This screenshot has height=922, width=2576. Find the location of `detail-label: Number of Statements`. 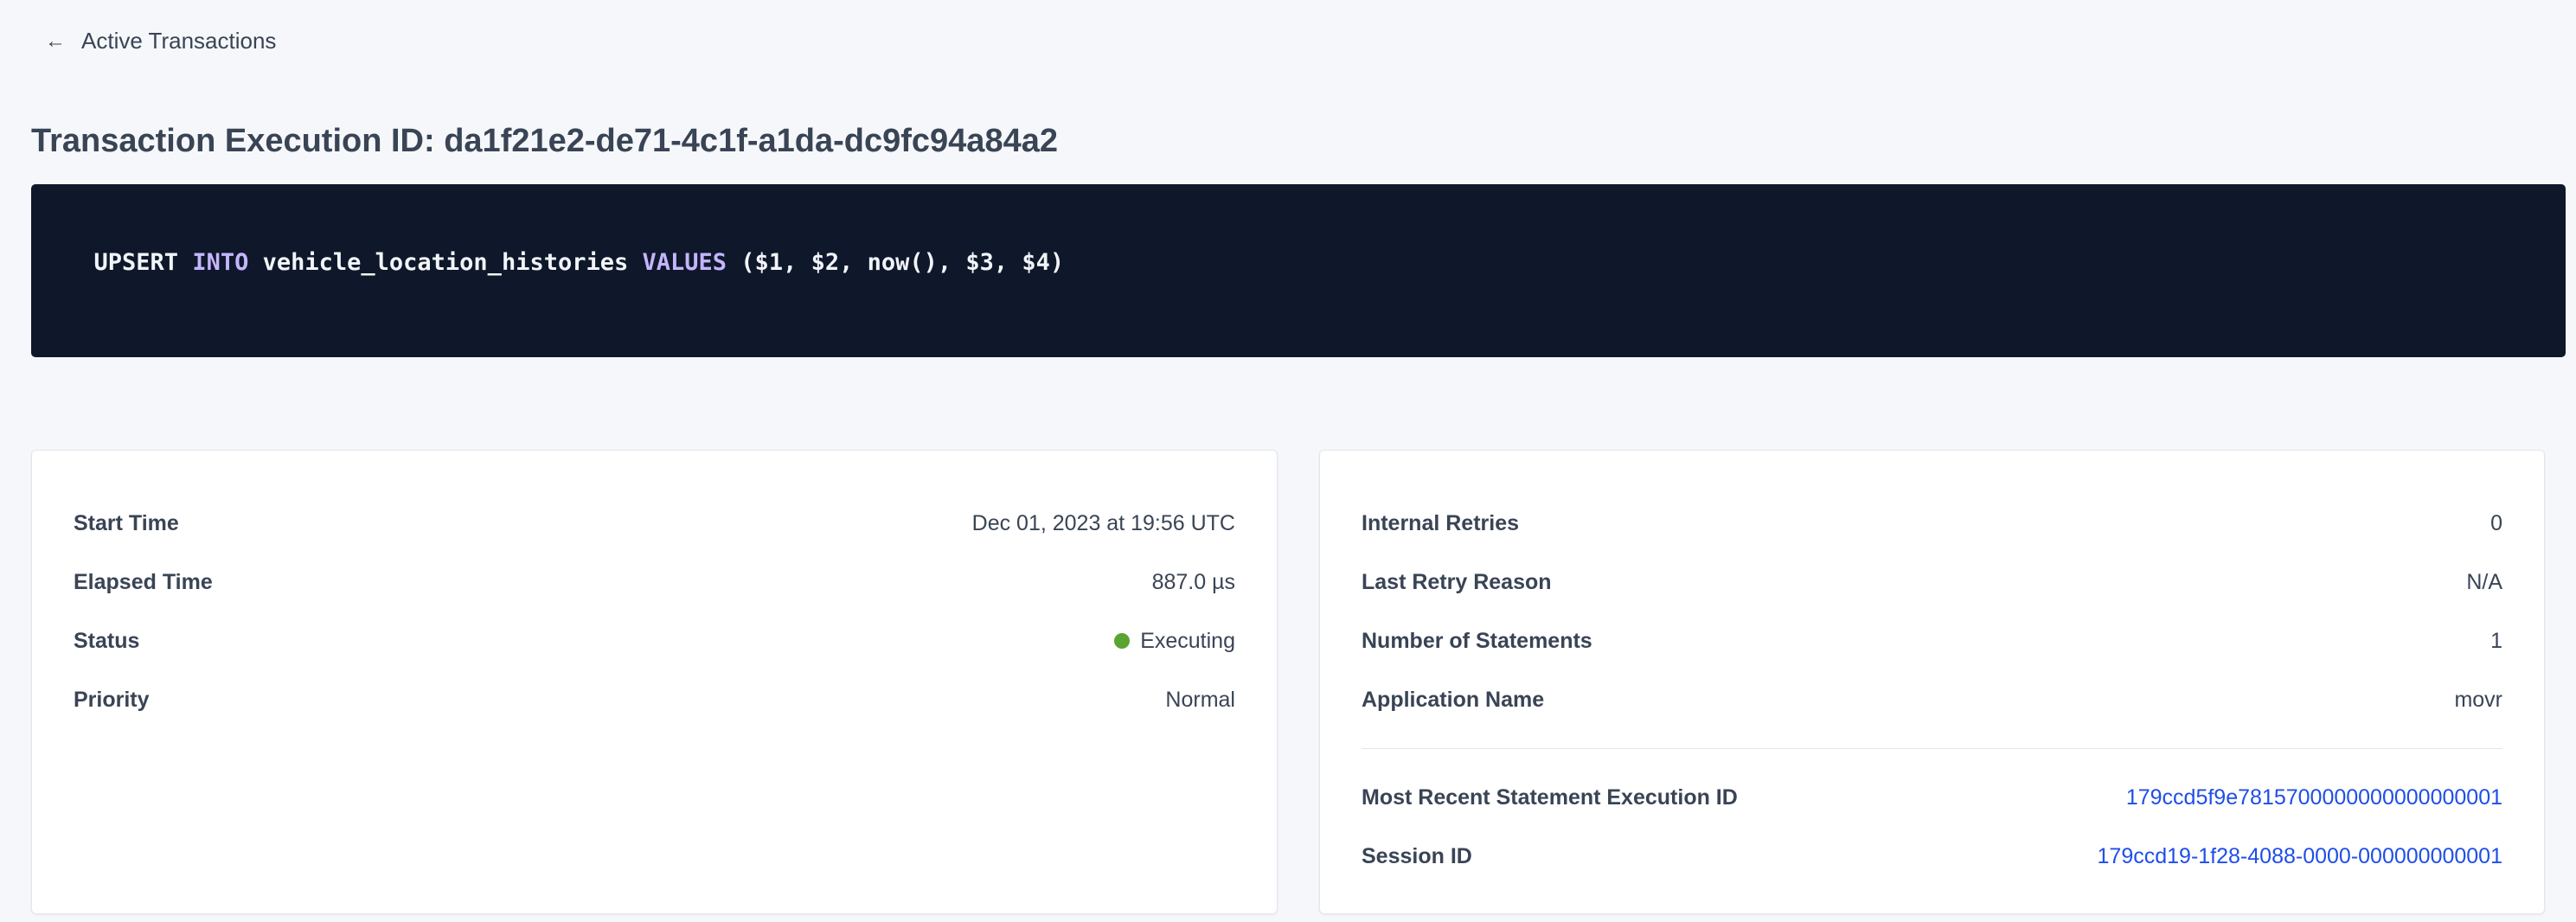

detail-label: Number of Statements is located at coordinates (1477, 640).